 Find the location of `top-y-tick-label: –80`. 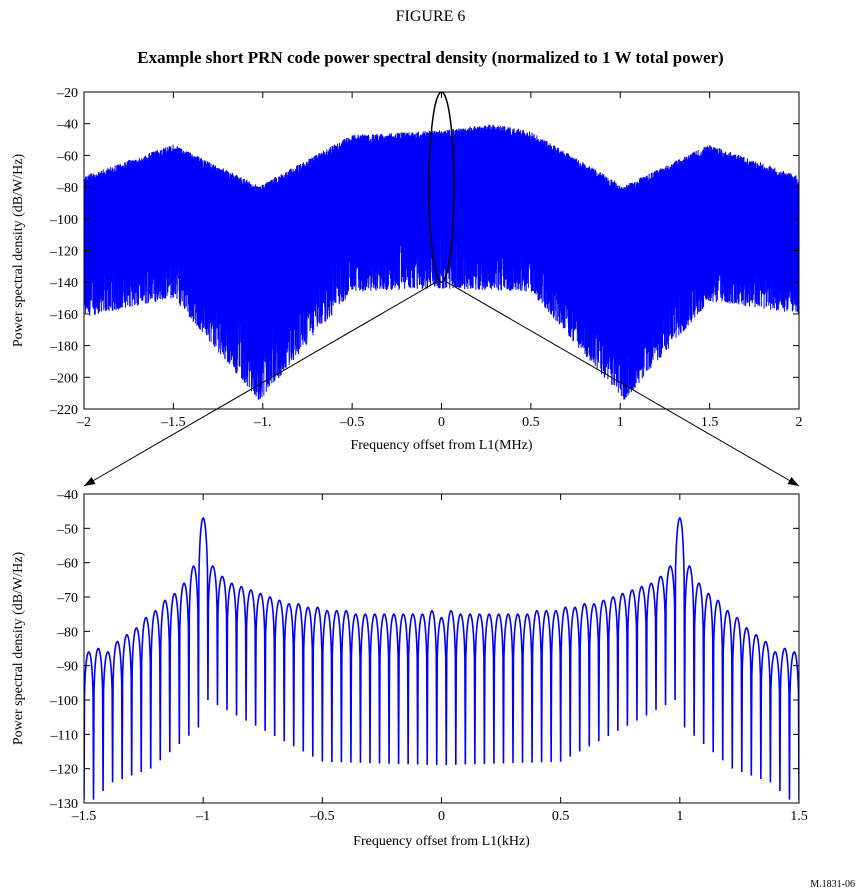

top-y-tick-label: –80 is located at coordinates (67, 188).